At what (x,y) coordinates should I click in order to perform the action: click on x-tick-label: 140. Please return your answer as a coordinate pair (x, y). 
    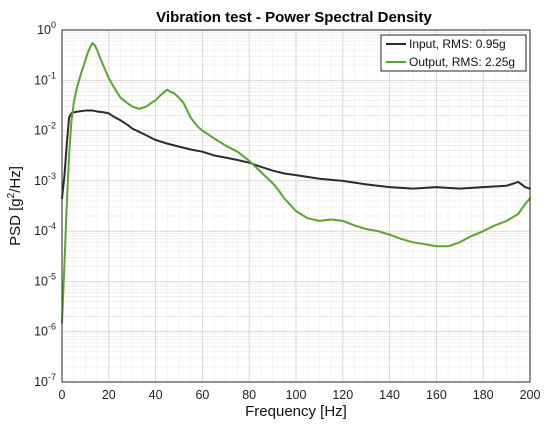
    Looking at the image, I should click on (389, 395).